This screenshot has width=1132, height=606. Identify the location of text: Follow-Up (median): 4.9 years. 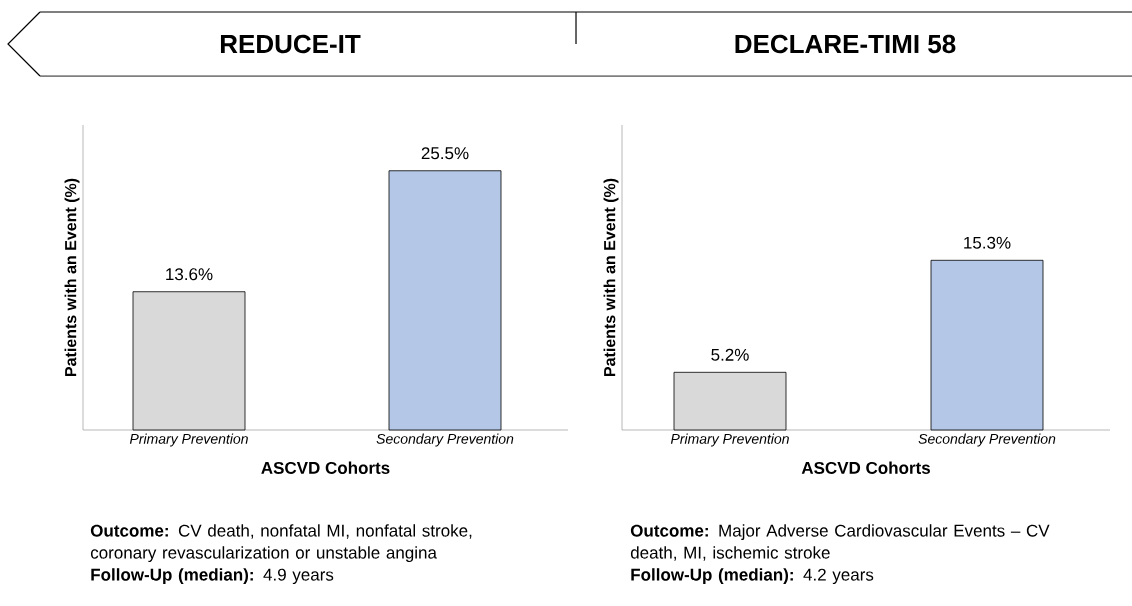
(212, 576).